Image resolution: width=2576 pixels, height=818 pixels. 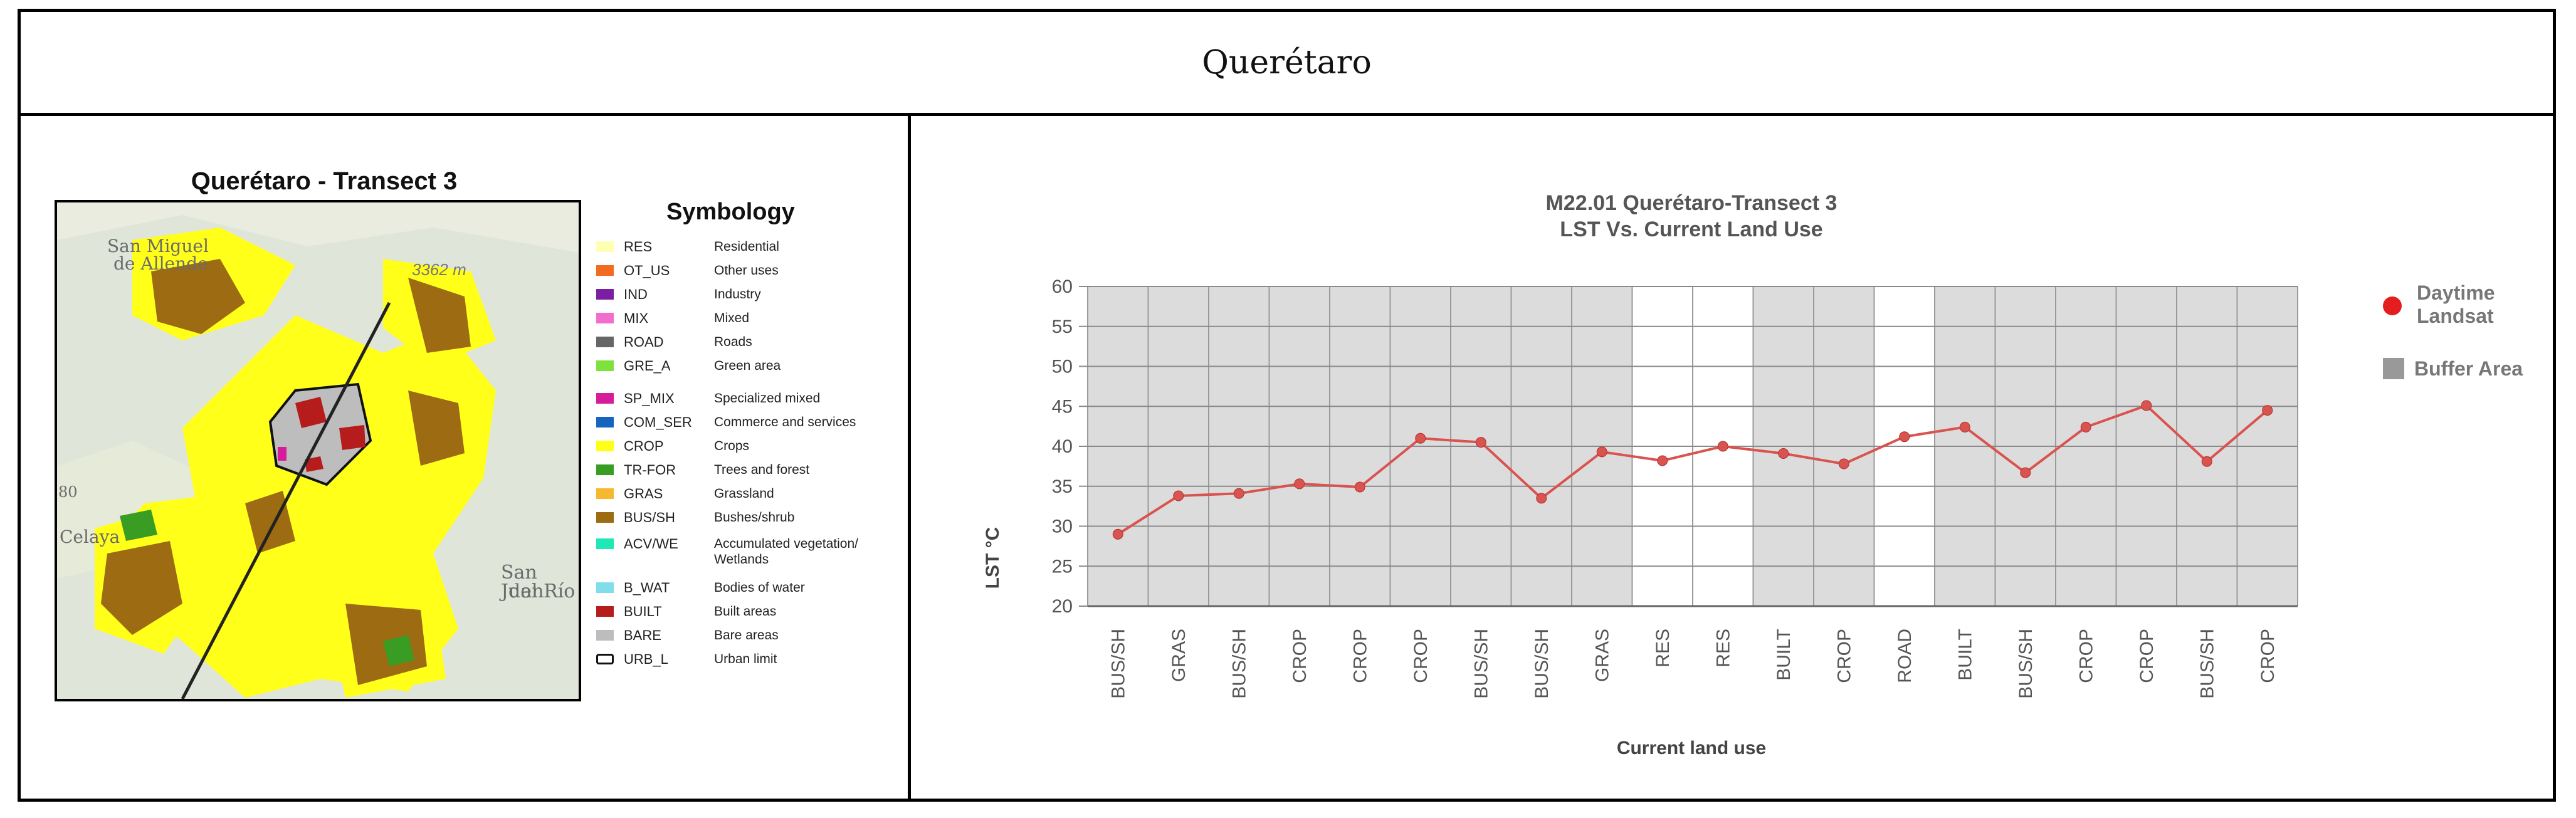 I want to click on legend-item-acv-we: ACV/WE Accumulated vegetation/ Wetlands, so click(x=727, y=551).